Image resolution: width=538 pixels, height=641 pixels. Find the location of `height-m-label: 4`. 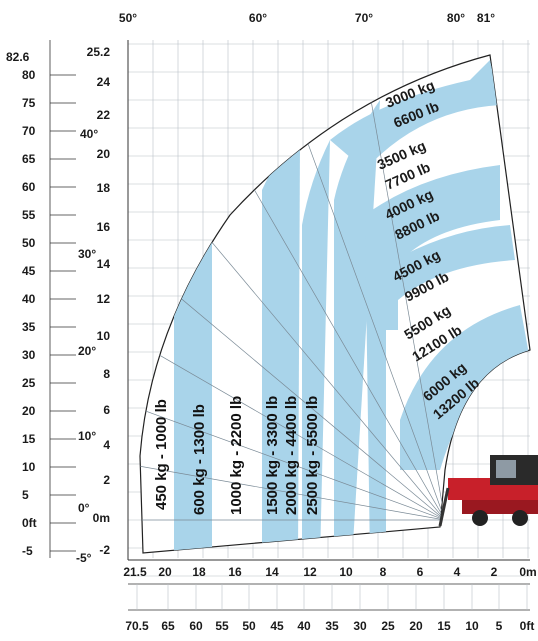

height-m-label: 4 is located at coordinates (106, 445).